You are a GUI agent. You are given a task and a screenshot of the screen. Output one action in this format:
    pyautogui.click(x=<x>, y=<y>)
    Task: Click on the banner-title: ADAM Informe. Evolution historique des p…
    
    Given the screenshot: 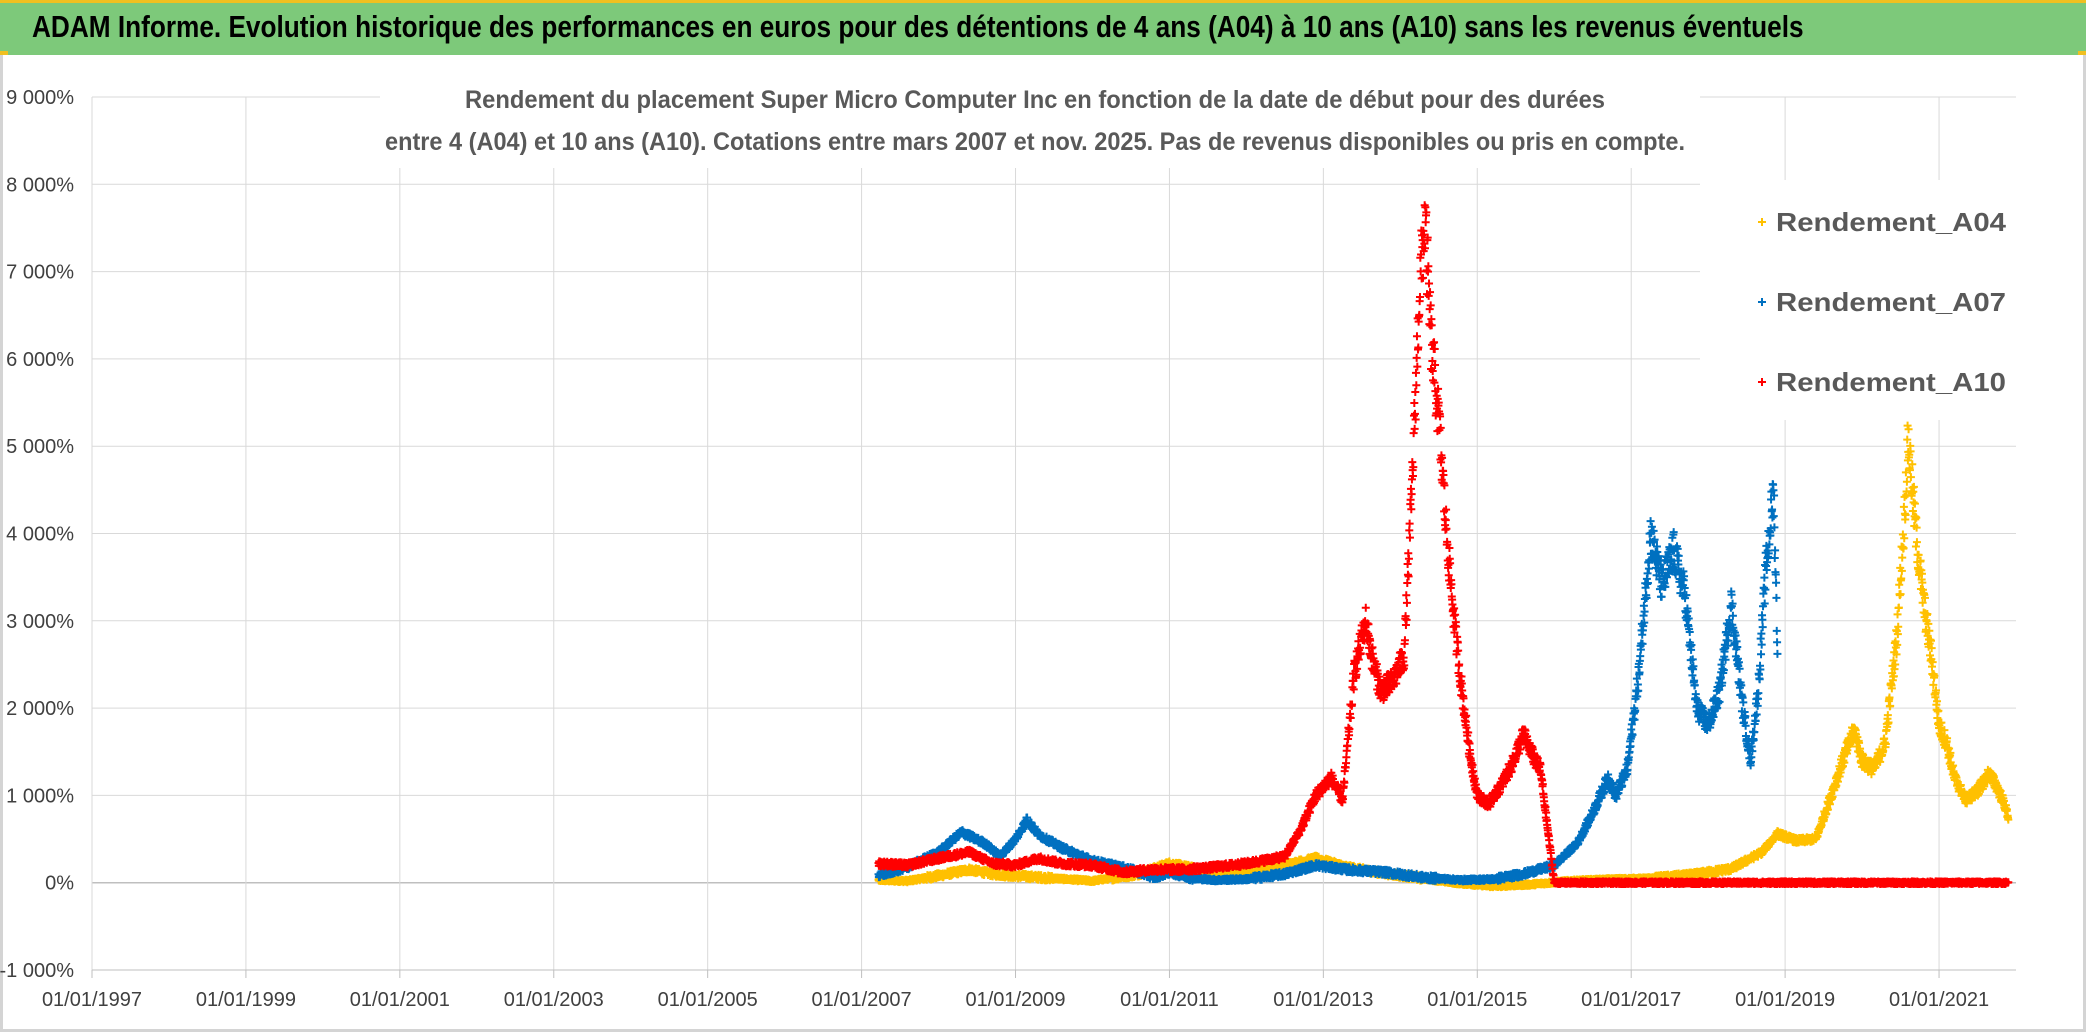 What is the action you would take?
    pyautogui.click(x=918, y=26)
    